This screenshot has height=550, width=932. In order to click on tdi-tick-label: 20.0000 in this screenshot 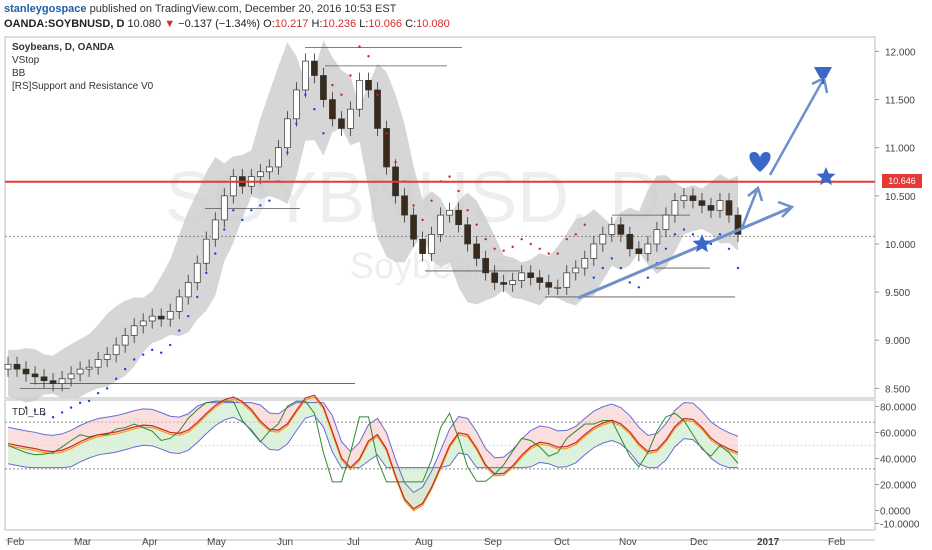, I will do `click(898, 486)`.